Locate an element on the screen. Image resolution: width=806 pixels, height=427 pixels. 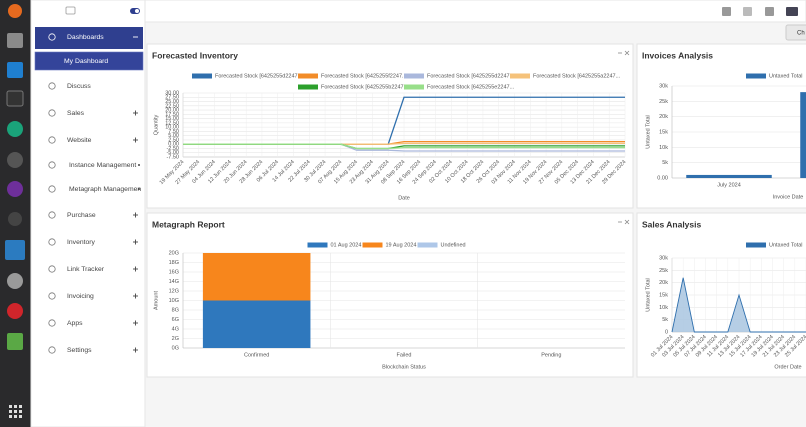
menu-item: Purchase is located at coordinates (81, 215).